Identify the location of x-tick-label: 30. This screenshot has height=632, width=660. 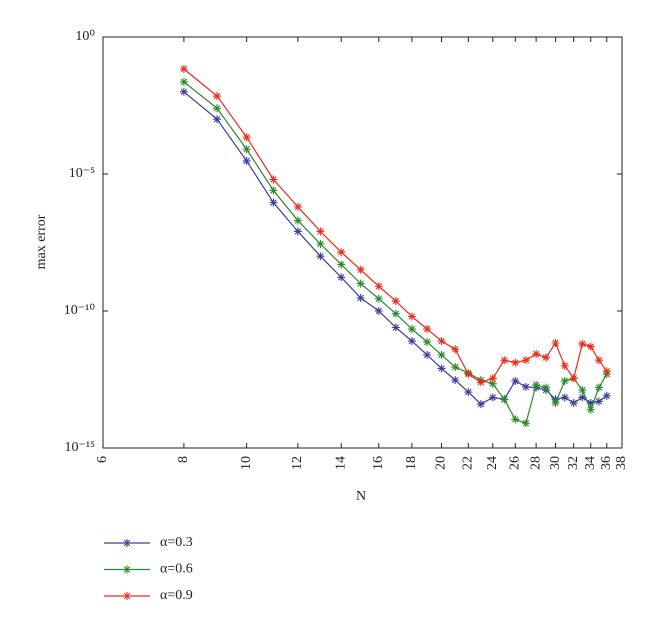
(555, 463).